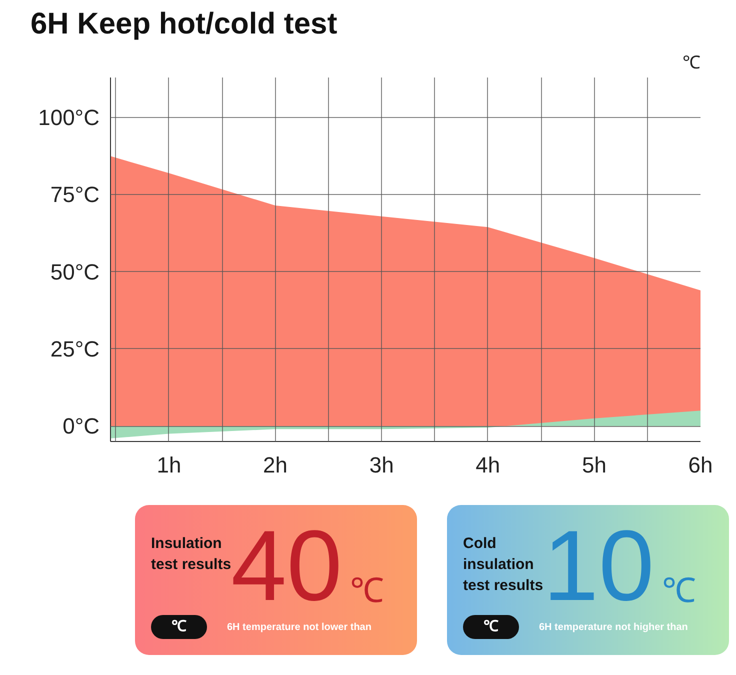  What do you see at coordinates (275, 465) in the screenshot?
I see `x-tick-label: 2h` at bounding box center [275, 465].